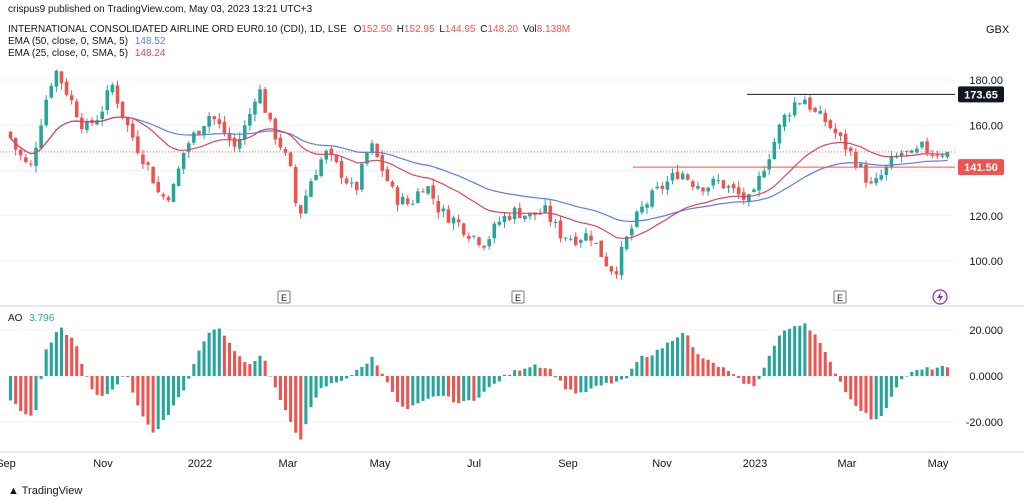 This screenshot has height=503, width=1024. I want to click on ema50-legend: EMA (50, close, 0, SMA, 5) 148.52, so click(86, 41).